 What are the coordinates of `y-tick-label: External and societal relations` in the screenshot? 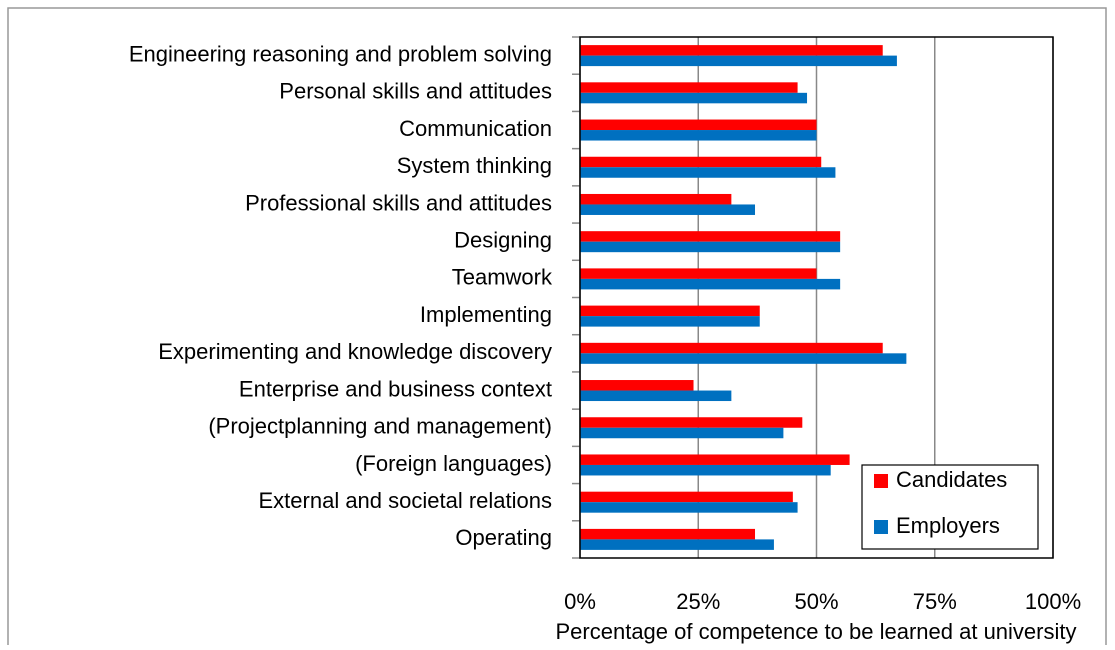 It's located at (406, 500).